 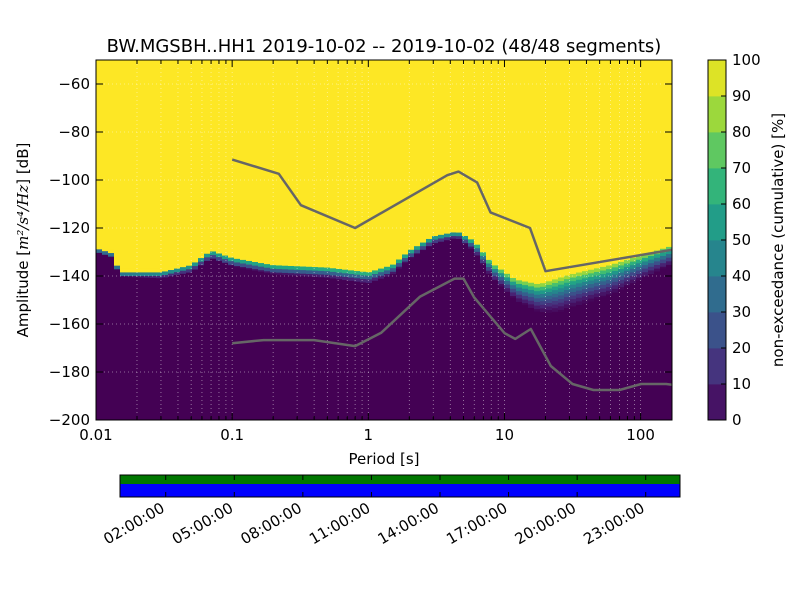 I want to click on y-axis-label-suffix: ] [dB], so click(x=23, y=164).